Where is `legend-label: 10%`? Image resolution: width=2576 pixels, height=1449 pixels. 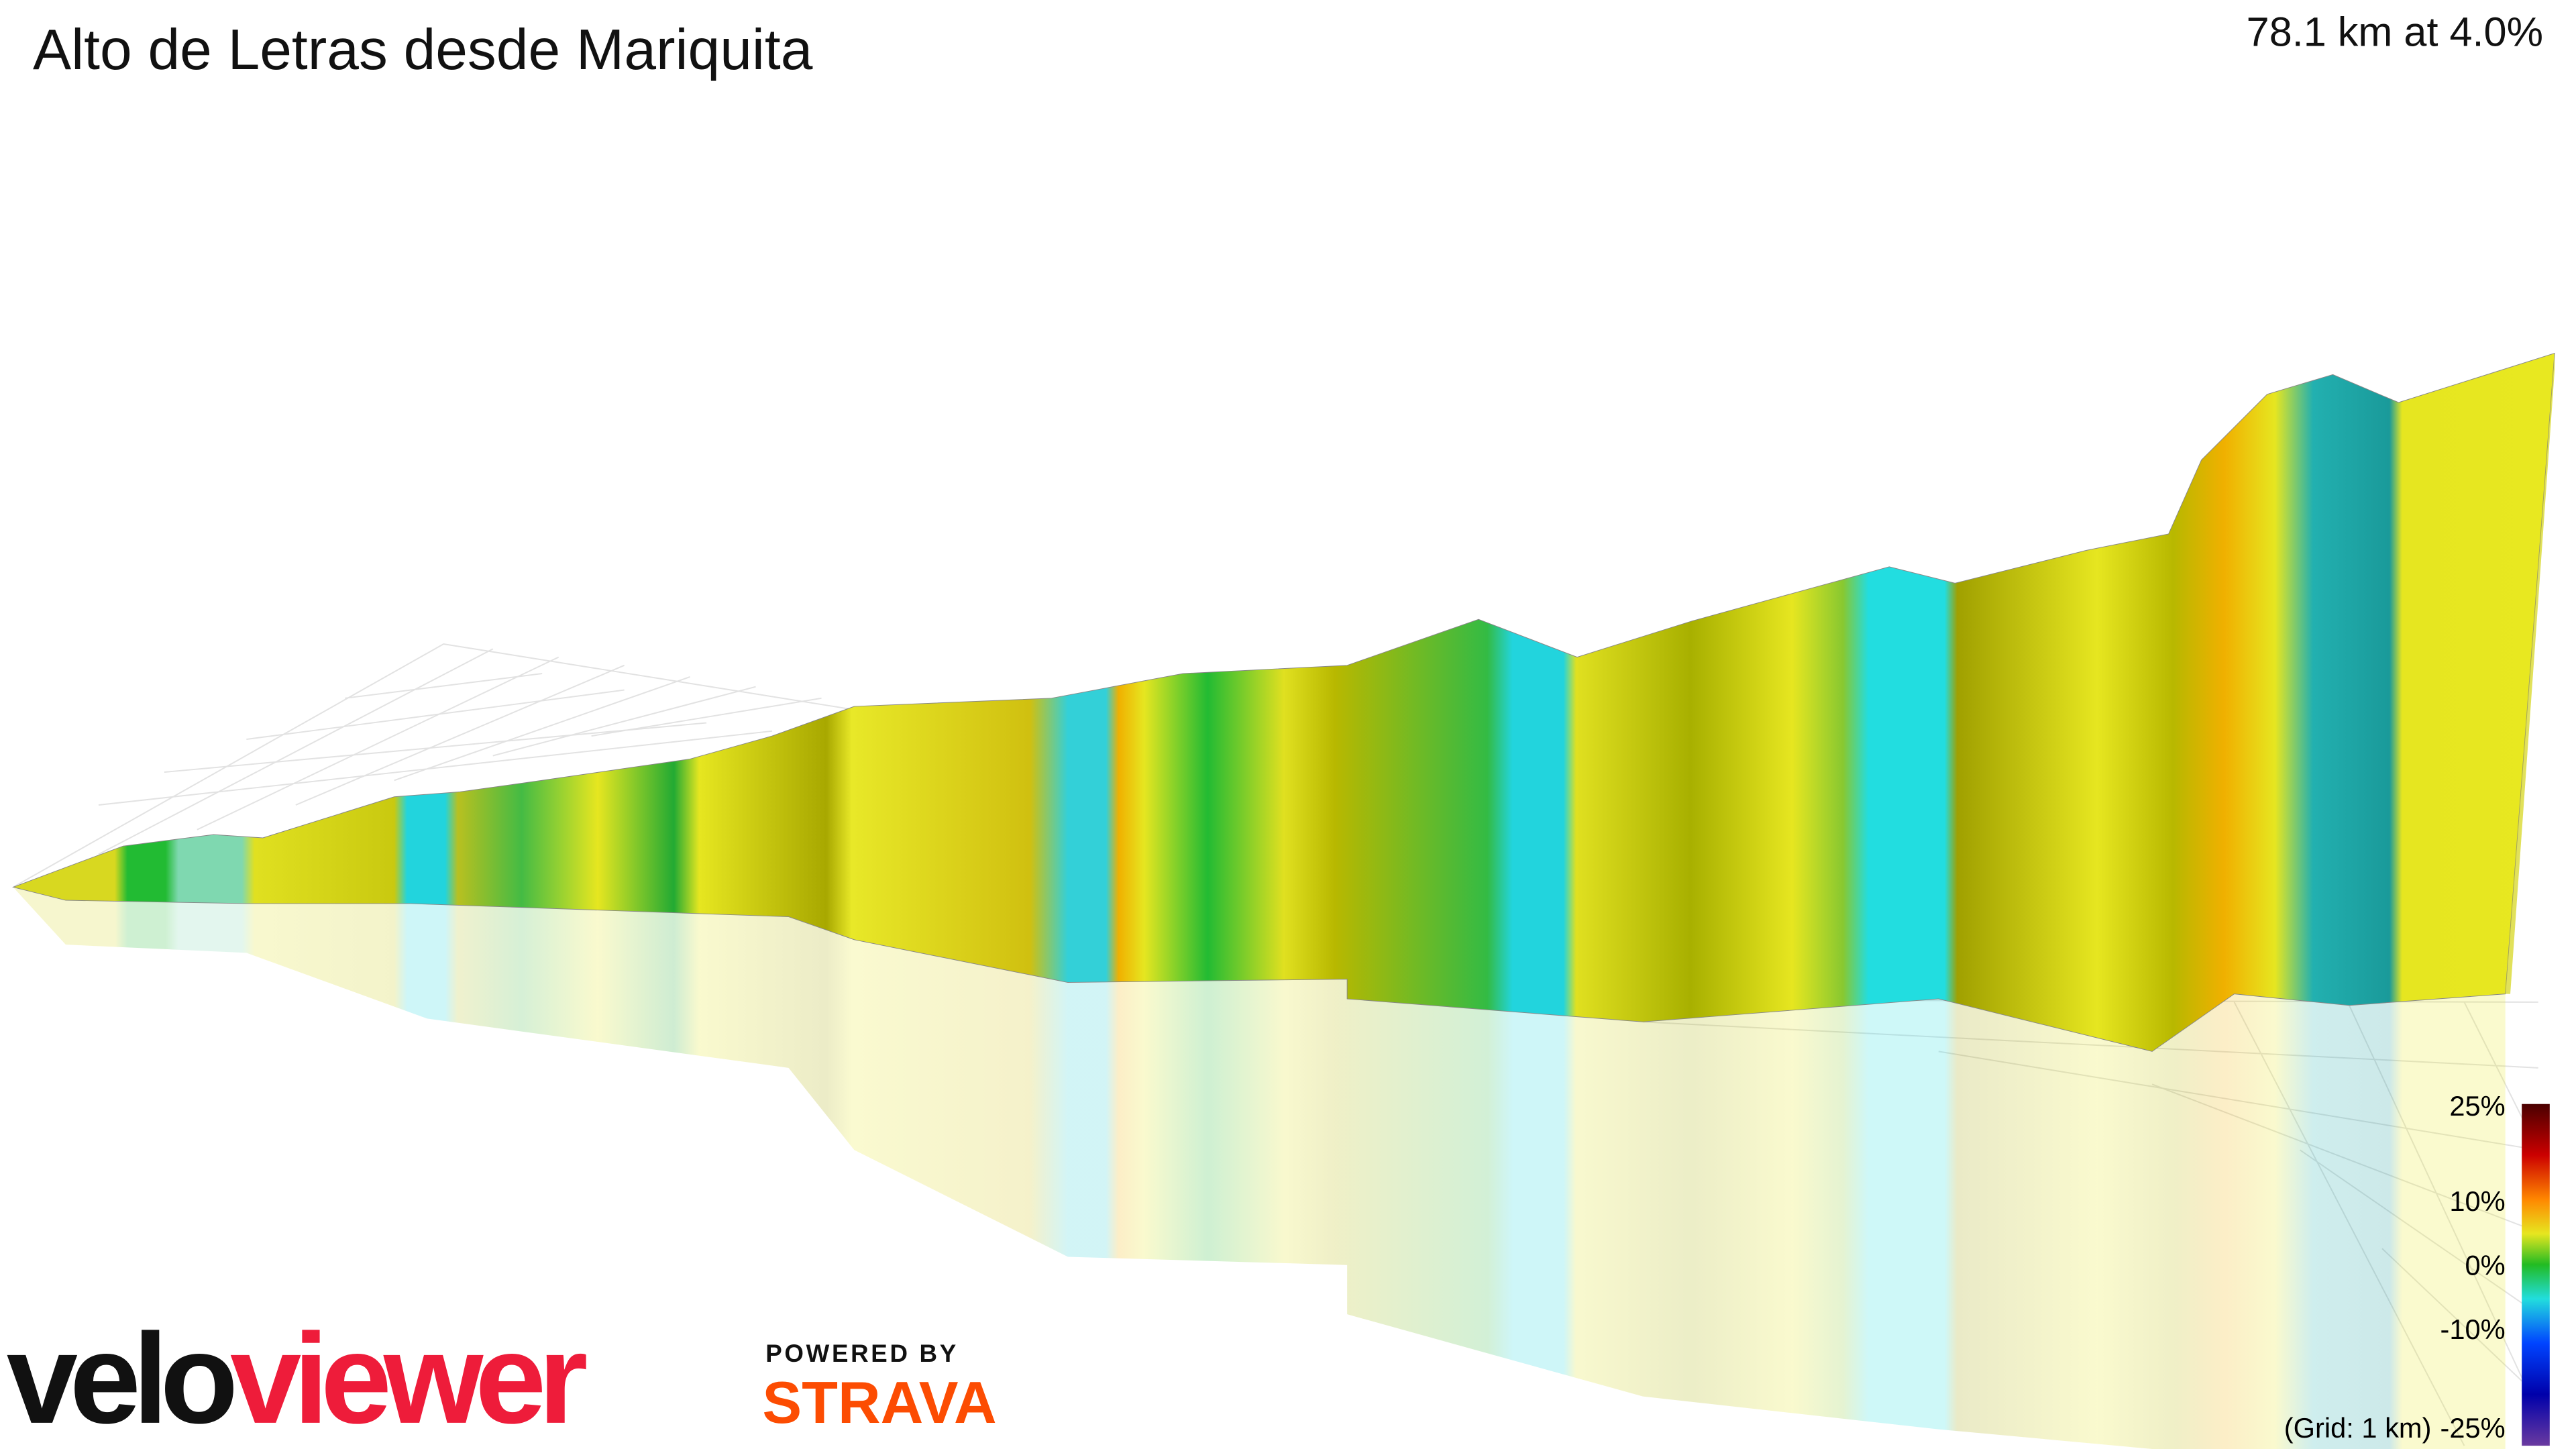 legend-label: 10% is located at coordinates (2477, 1201).